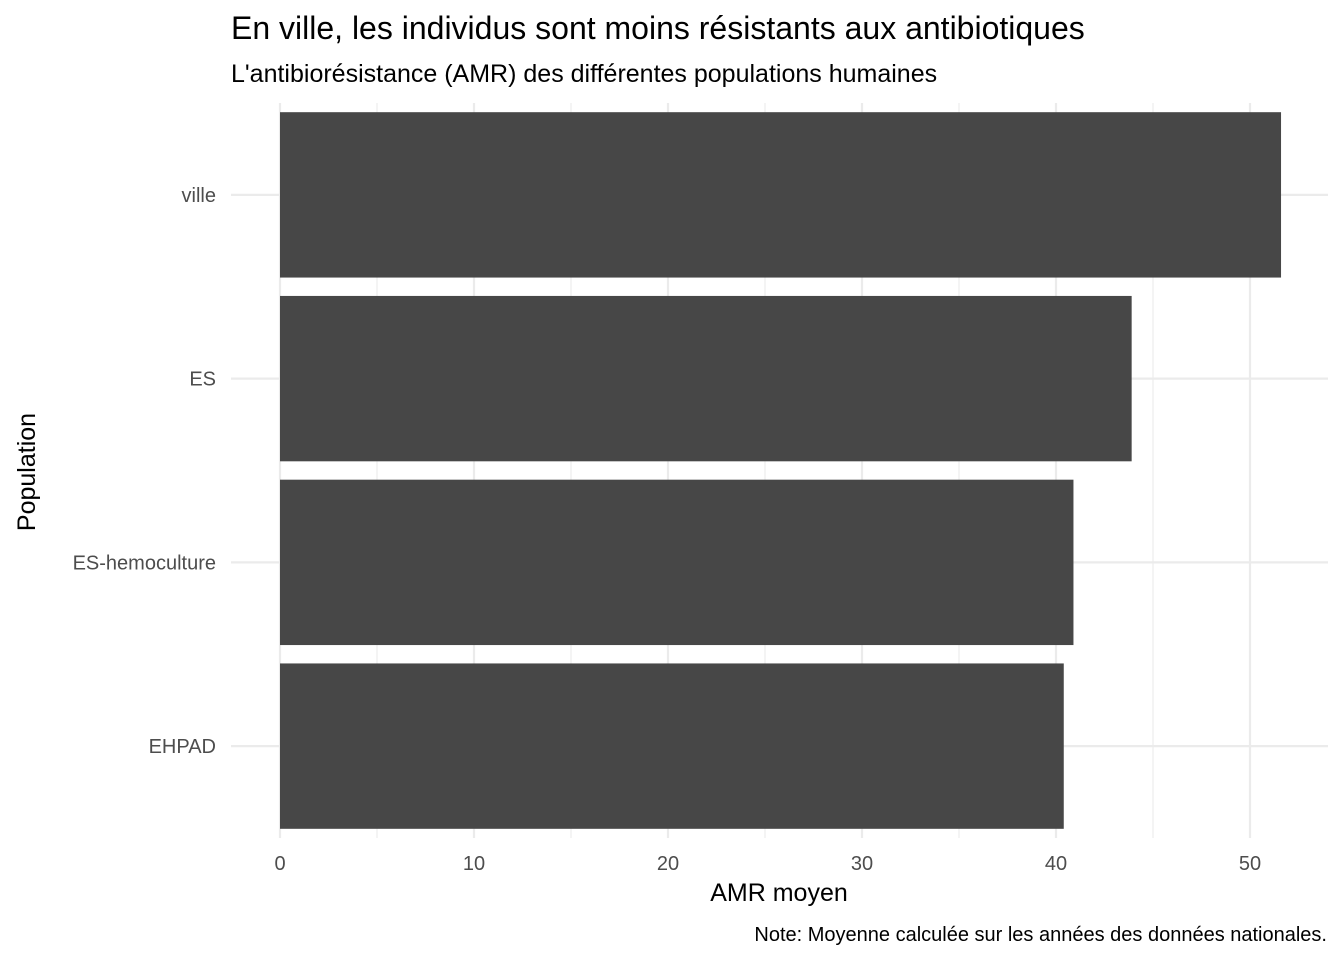 The width and height of the screenshot is (1344, 960). Describe the element at coordinates (1056, 864) in the screenshot. I see `x-tick-label: 40` at that location.